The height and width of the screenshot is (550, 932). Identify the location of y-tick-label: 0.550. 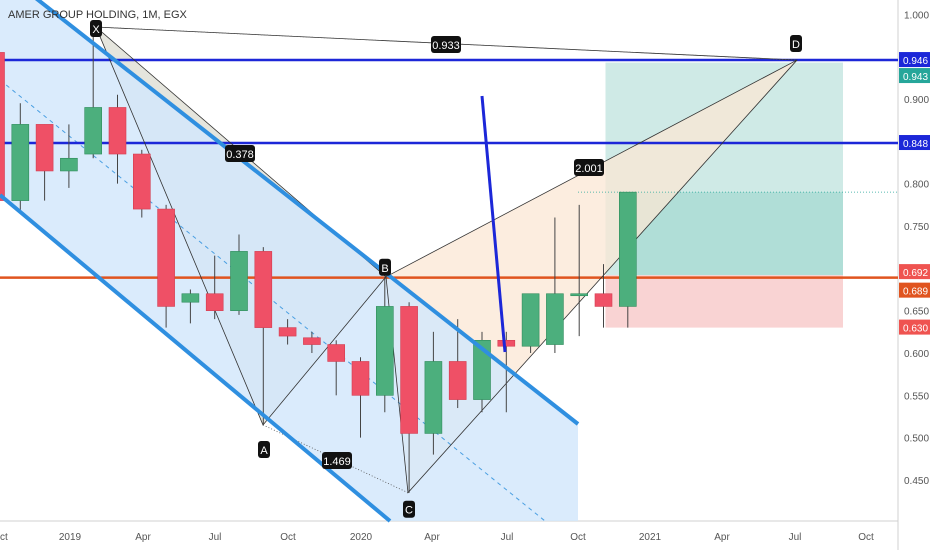
(916, 396).